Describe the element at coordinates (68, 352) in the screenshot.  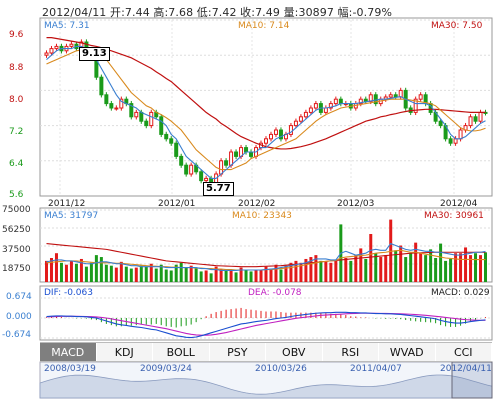
I see `tab-macd: MACD` at that location.